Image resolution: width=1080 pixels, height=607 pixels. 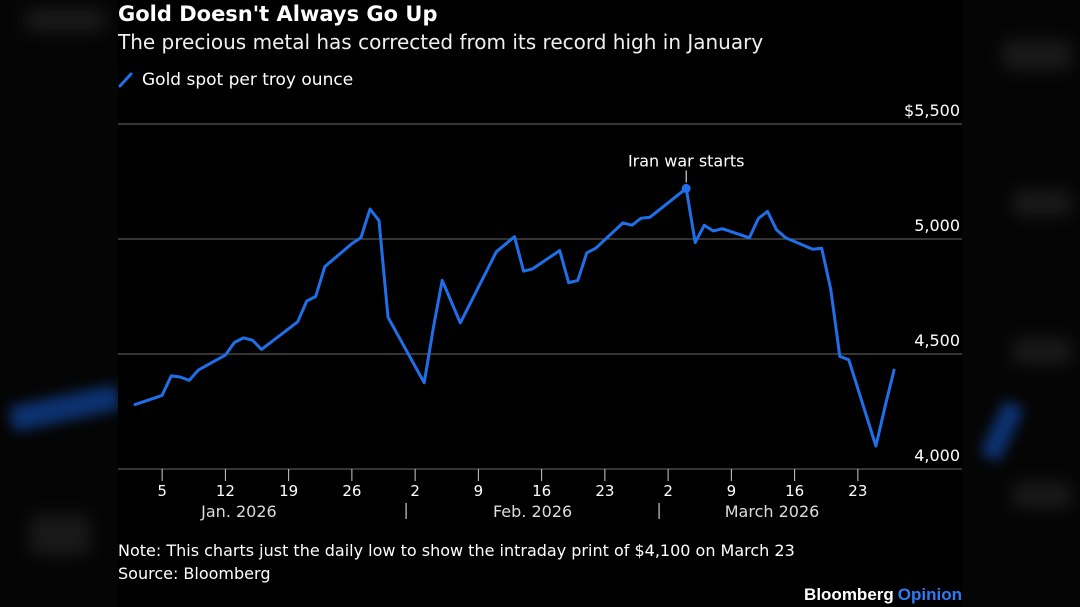 I want to click on x-tick-label-1: 12, so click(x=225, y=491).